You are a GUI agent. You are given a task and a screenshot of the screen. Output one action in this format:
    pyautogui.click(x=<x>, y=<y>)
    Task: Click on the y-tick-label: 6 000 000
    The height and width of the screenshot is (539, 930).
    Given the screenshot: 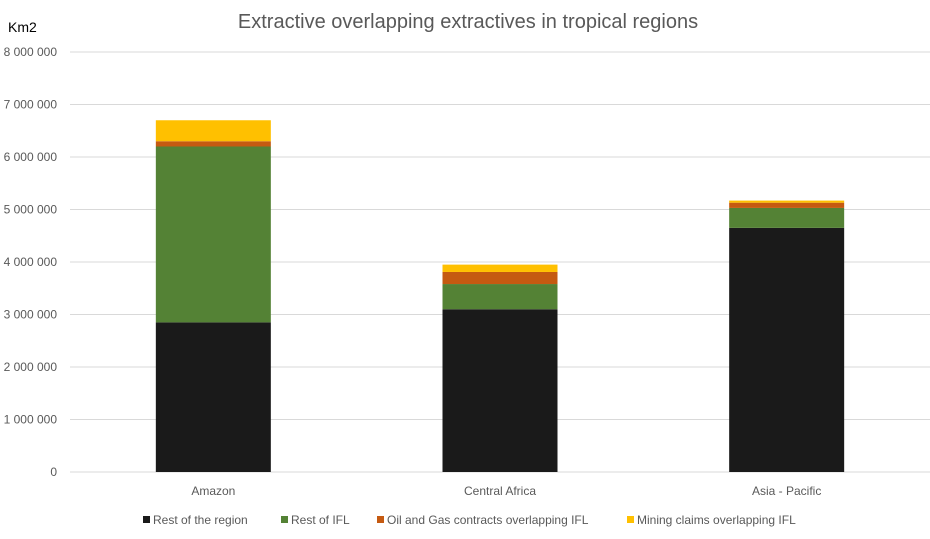 What is the action you would take?
    pyautogui.click(x=31, y=157)
    